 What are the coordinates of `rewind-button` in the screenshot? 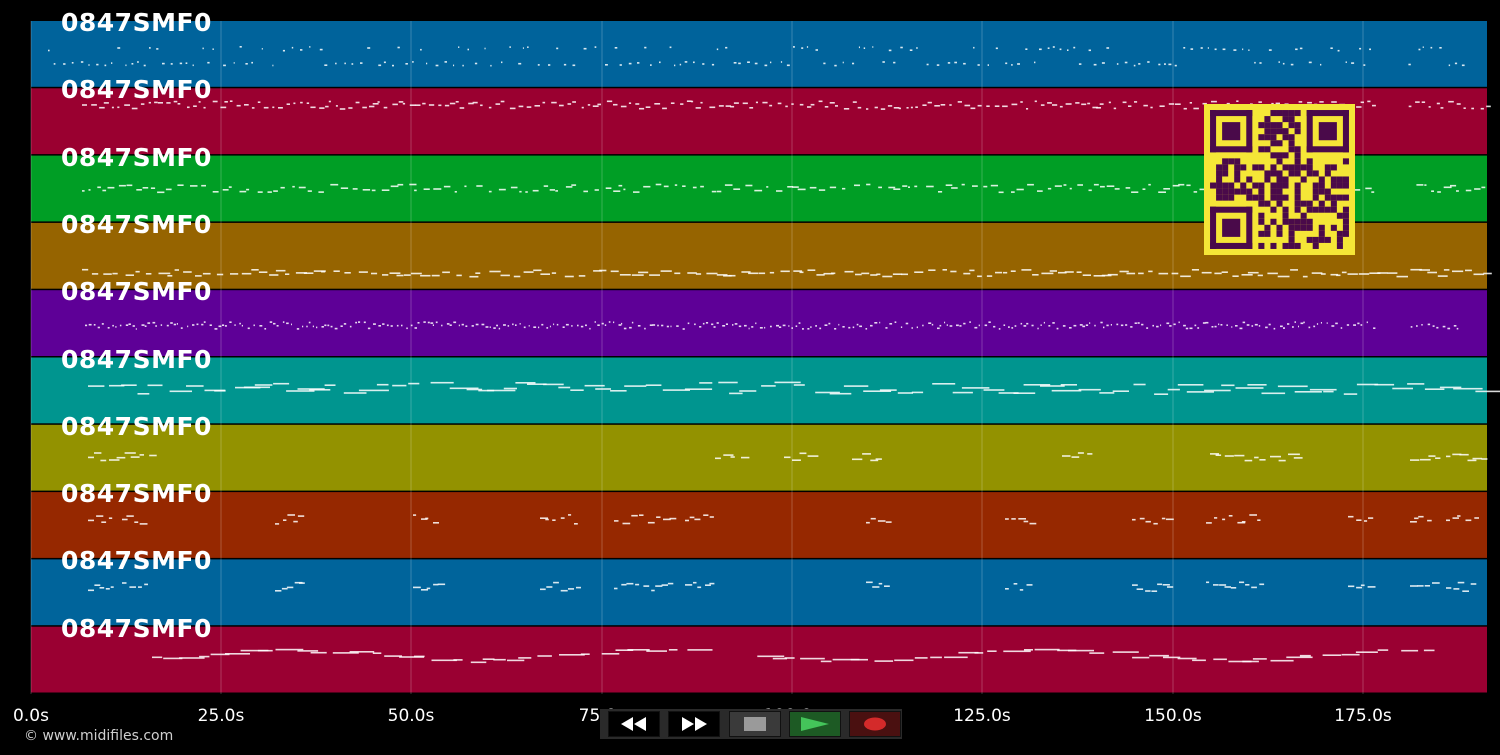 It's located at (634, 724).